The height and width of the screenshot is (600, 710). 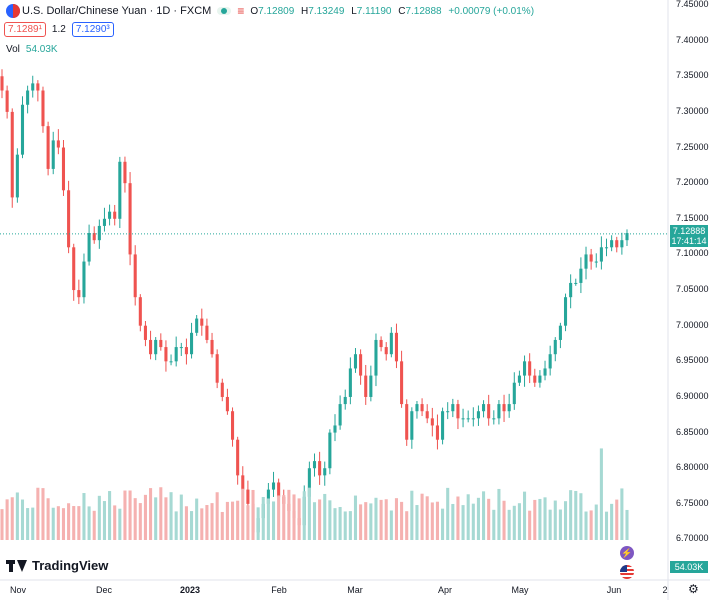 What do you see at coordinates (57, 565) in the screenshot?
I see `tradingview-logo: TradingView` at bounding box center [57, 565].